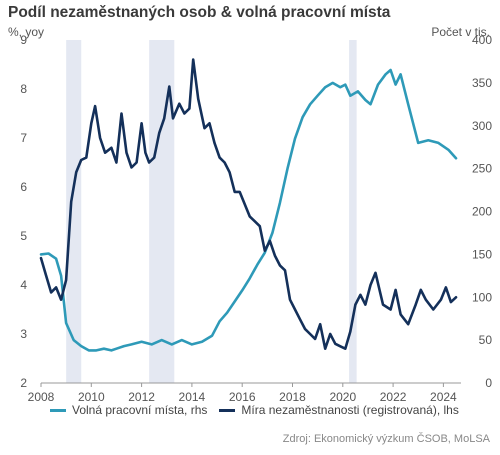 This screenshot has width=500, height=455. I want to click on y-left-tick-label-2: 2, so click(23, 383).